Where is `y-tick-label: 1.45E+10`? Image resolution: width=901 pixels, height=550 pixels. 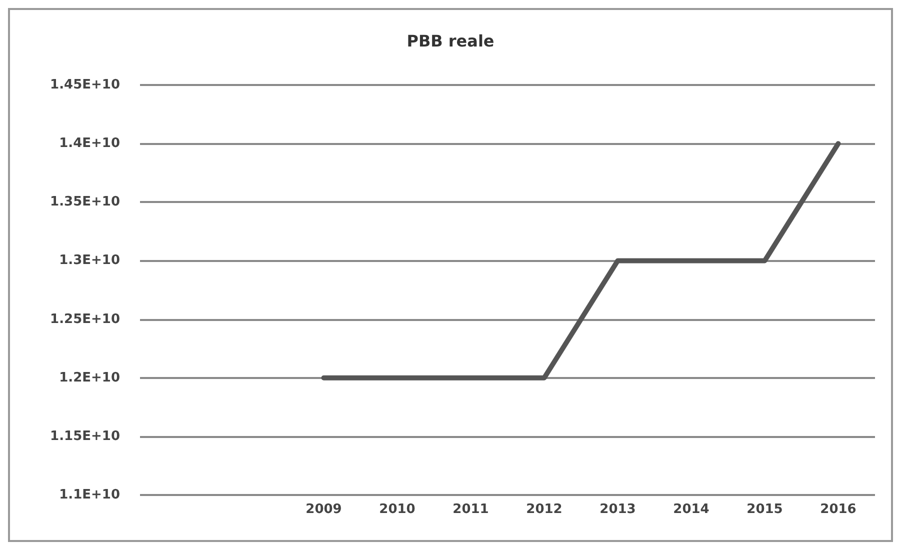
y-tick-label: 1.45E+10 is located at coordinates (85, 85).